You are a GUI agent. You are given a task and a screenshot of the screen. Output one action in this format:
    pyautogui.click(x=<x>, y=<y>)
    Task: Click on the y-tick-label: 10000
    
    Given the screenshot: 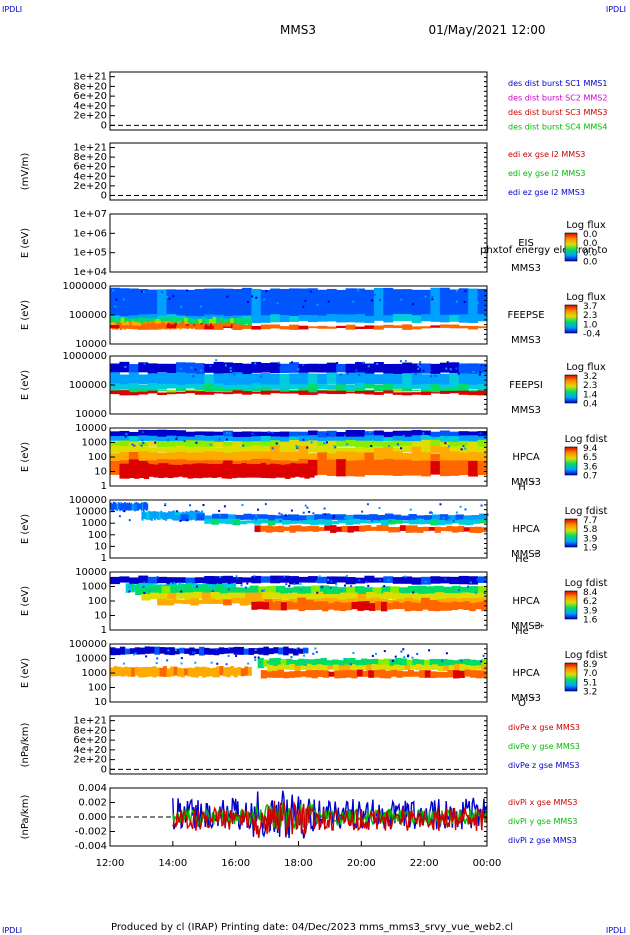 What is the action you would take?
    pyautogui.click(x=91, y=659)
    